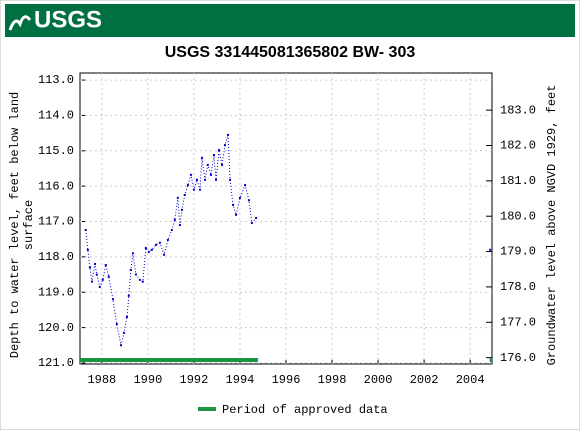  Describe the element at coordinates (518, 252) in the screenshot. I see `y2-tick-label: 179.0` at that location.